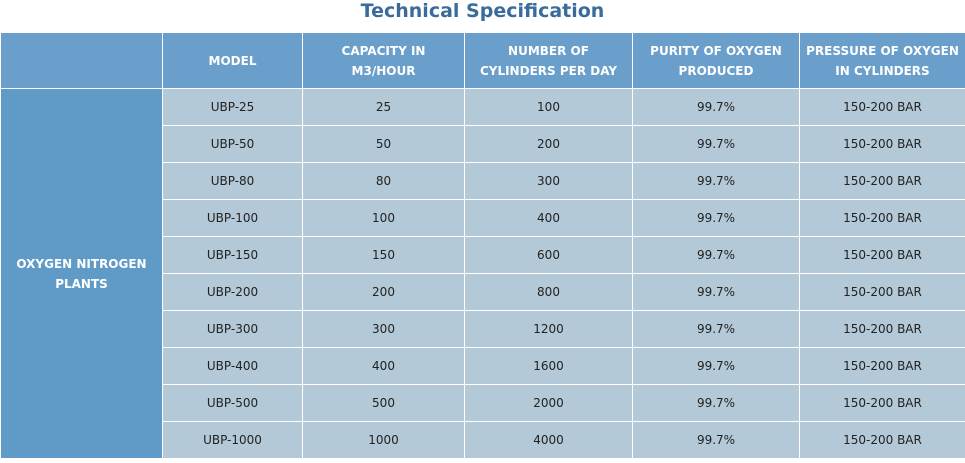  Describe the element at coordinates (81, 263) in the screenshot. I see `group-label-line: OXYGEN NITROGEN` at that location.